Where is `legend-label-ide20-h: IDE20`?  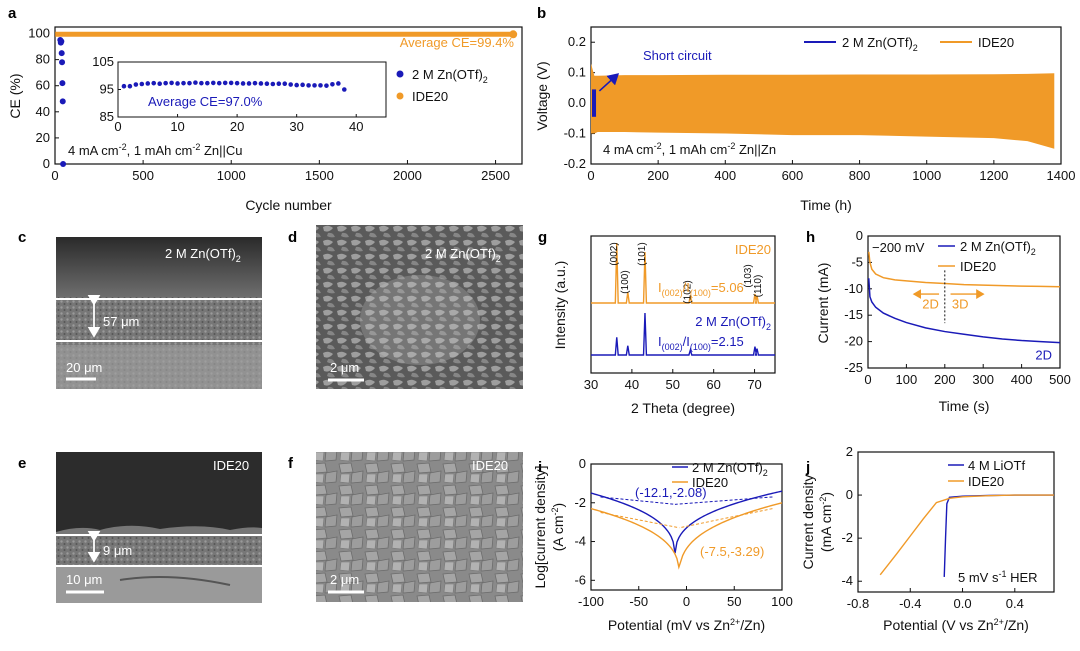
legend-label-ide20-h: IDE20 is located at coordinates (978, 266).